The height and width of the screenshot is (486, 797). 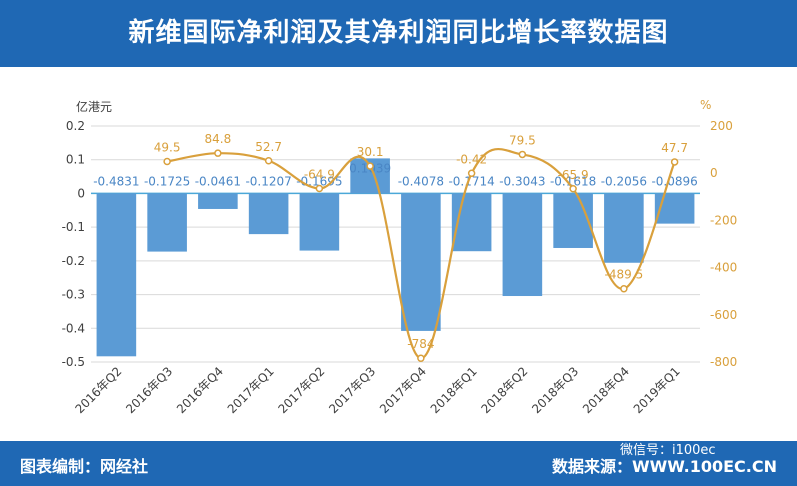 I want to click on left-axis-unit: 亿港元, so click(x=94, y=107).